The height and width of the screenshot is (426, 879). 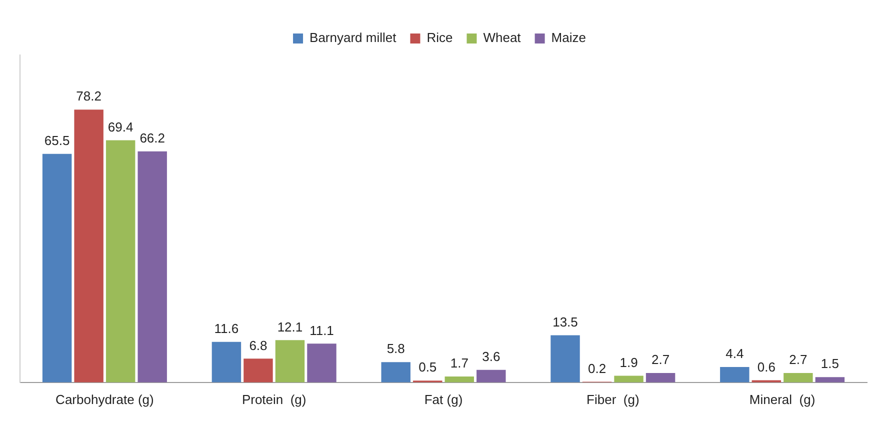 What do you see at coordinates (565, 322) in the screenshot?
I see `data-label: 13.5` at bounding box center [565, 322].